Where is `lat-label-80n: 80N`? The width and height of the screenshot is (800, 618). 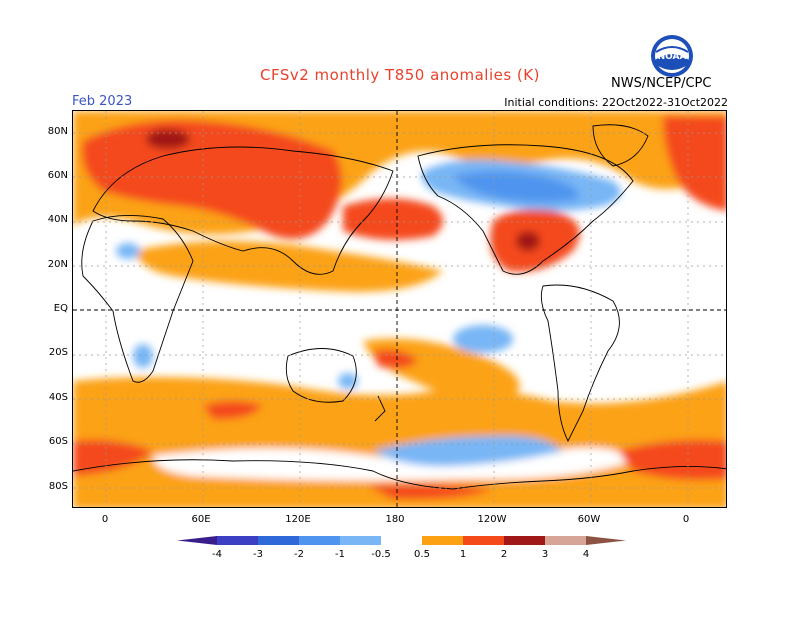 lat-label-80n: 80N is located at coordinates (57, 131).